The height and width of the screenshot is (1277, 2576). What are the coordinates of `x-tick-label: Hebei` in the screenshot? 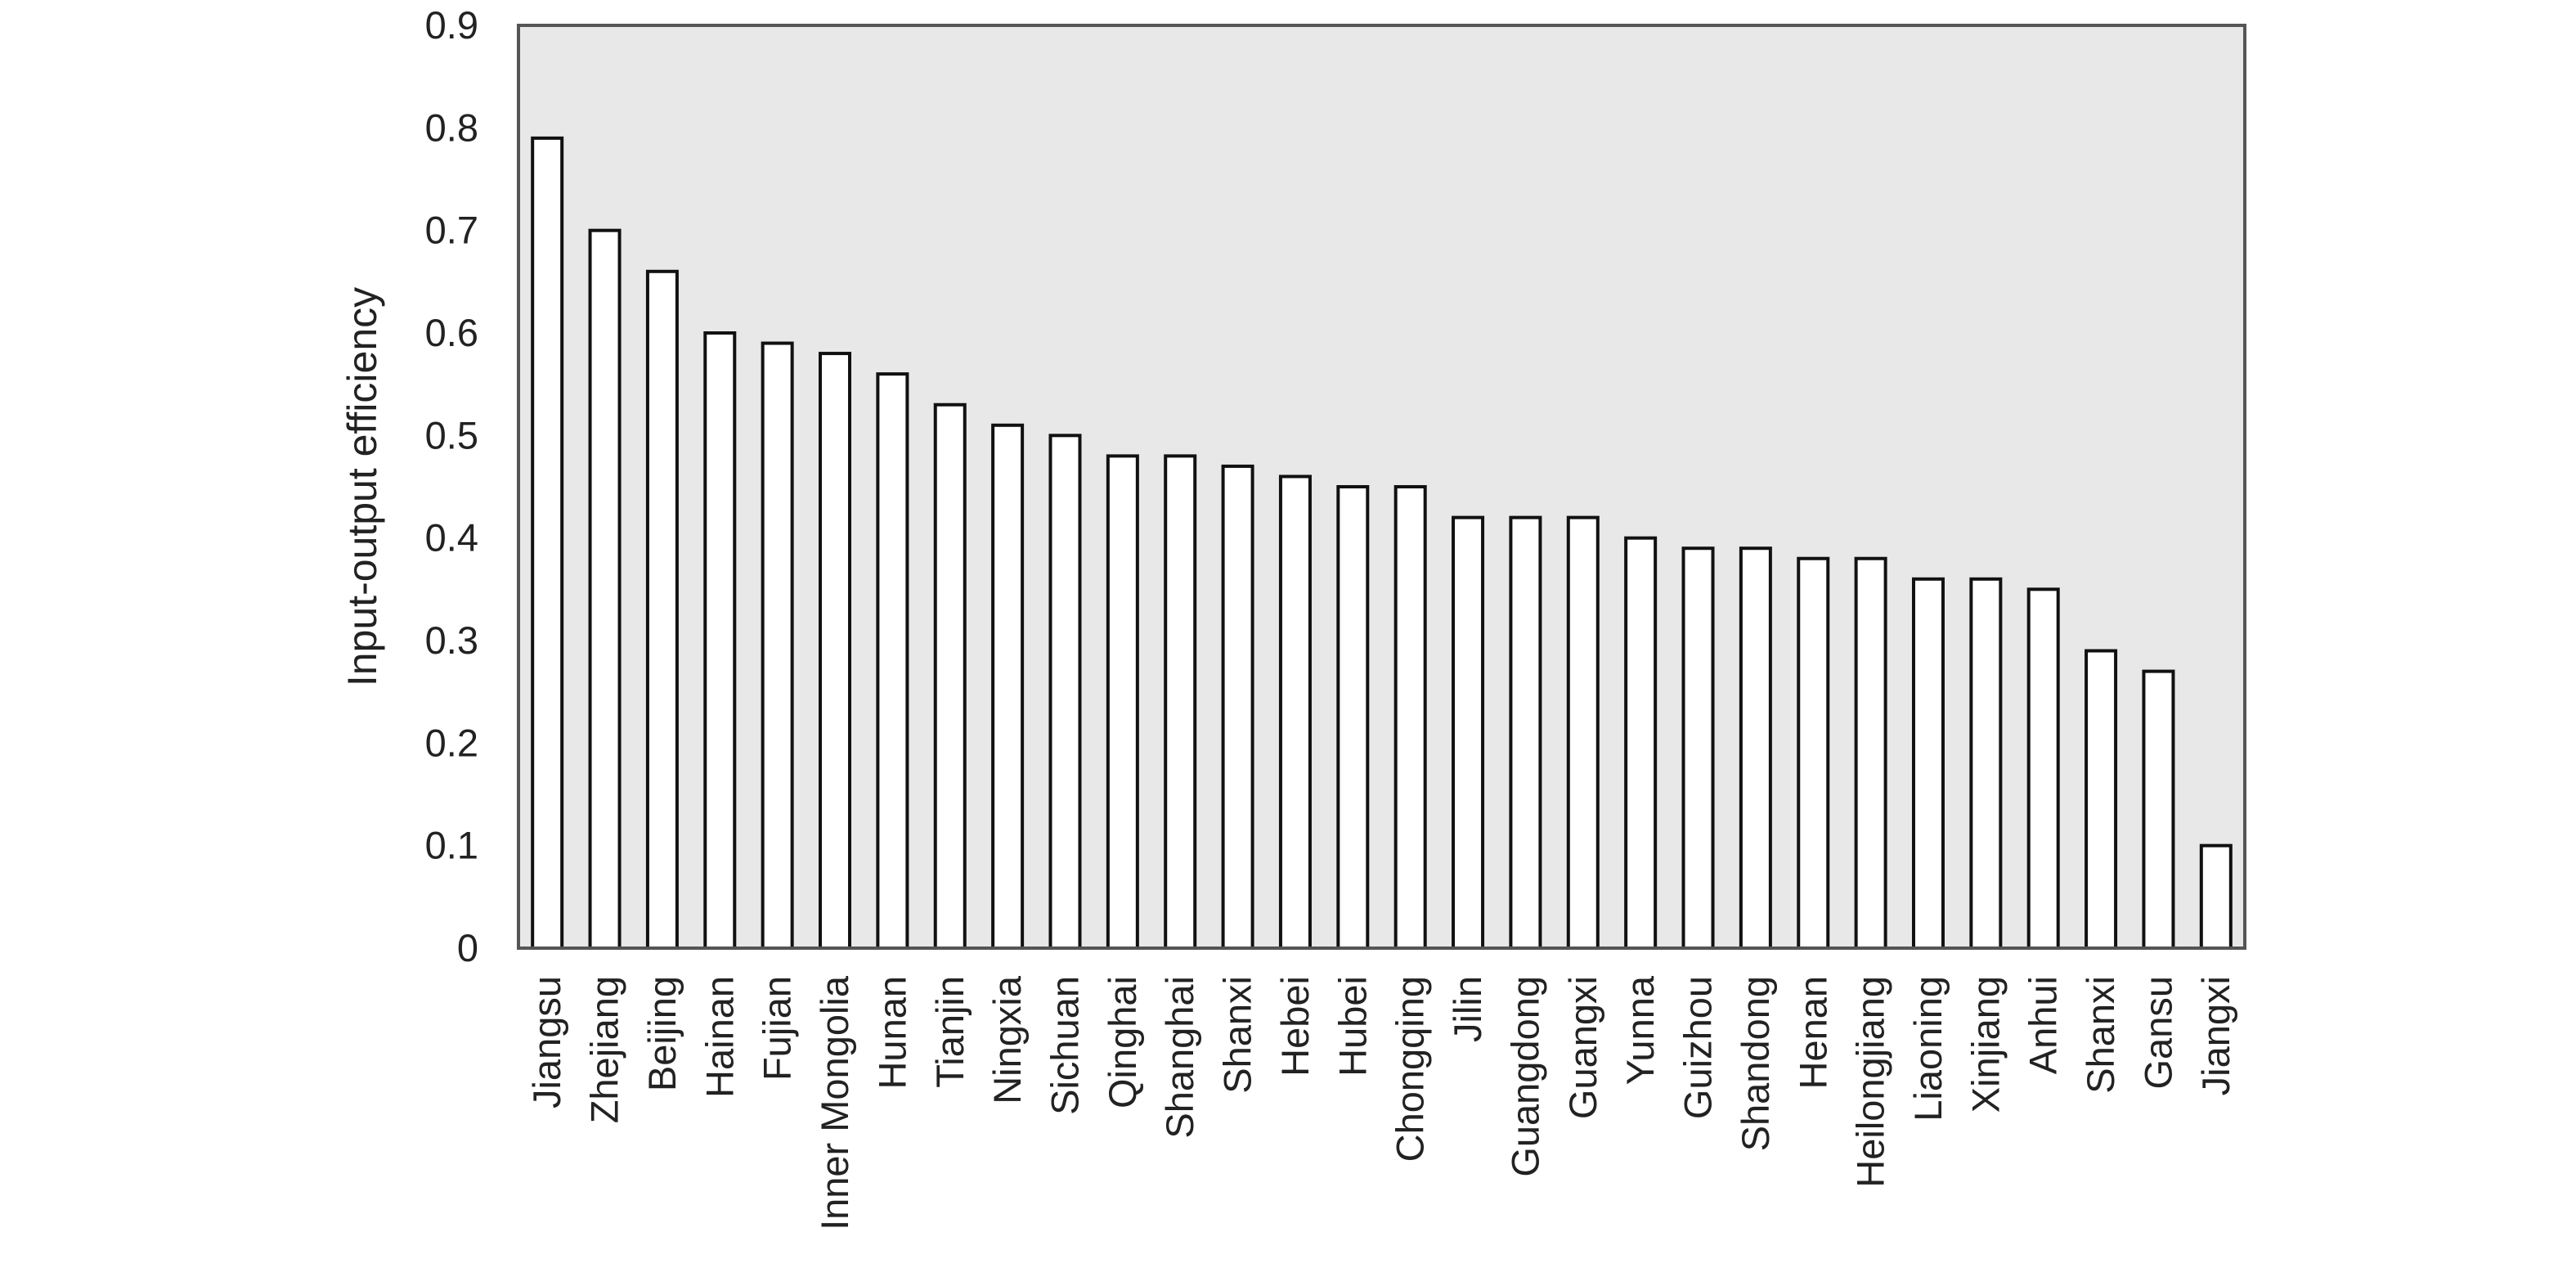 It's located at (1295, 1026).